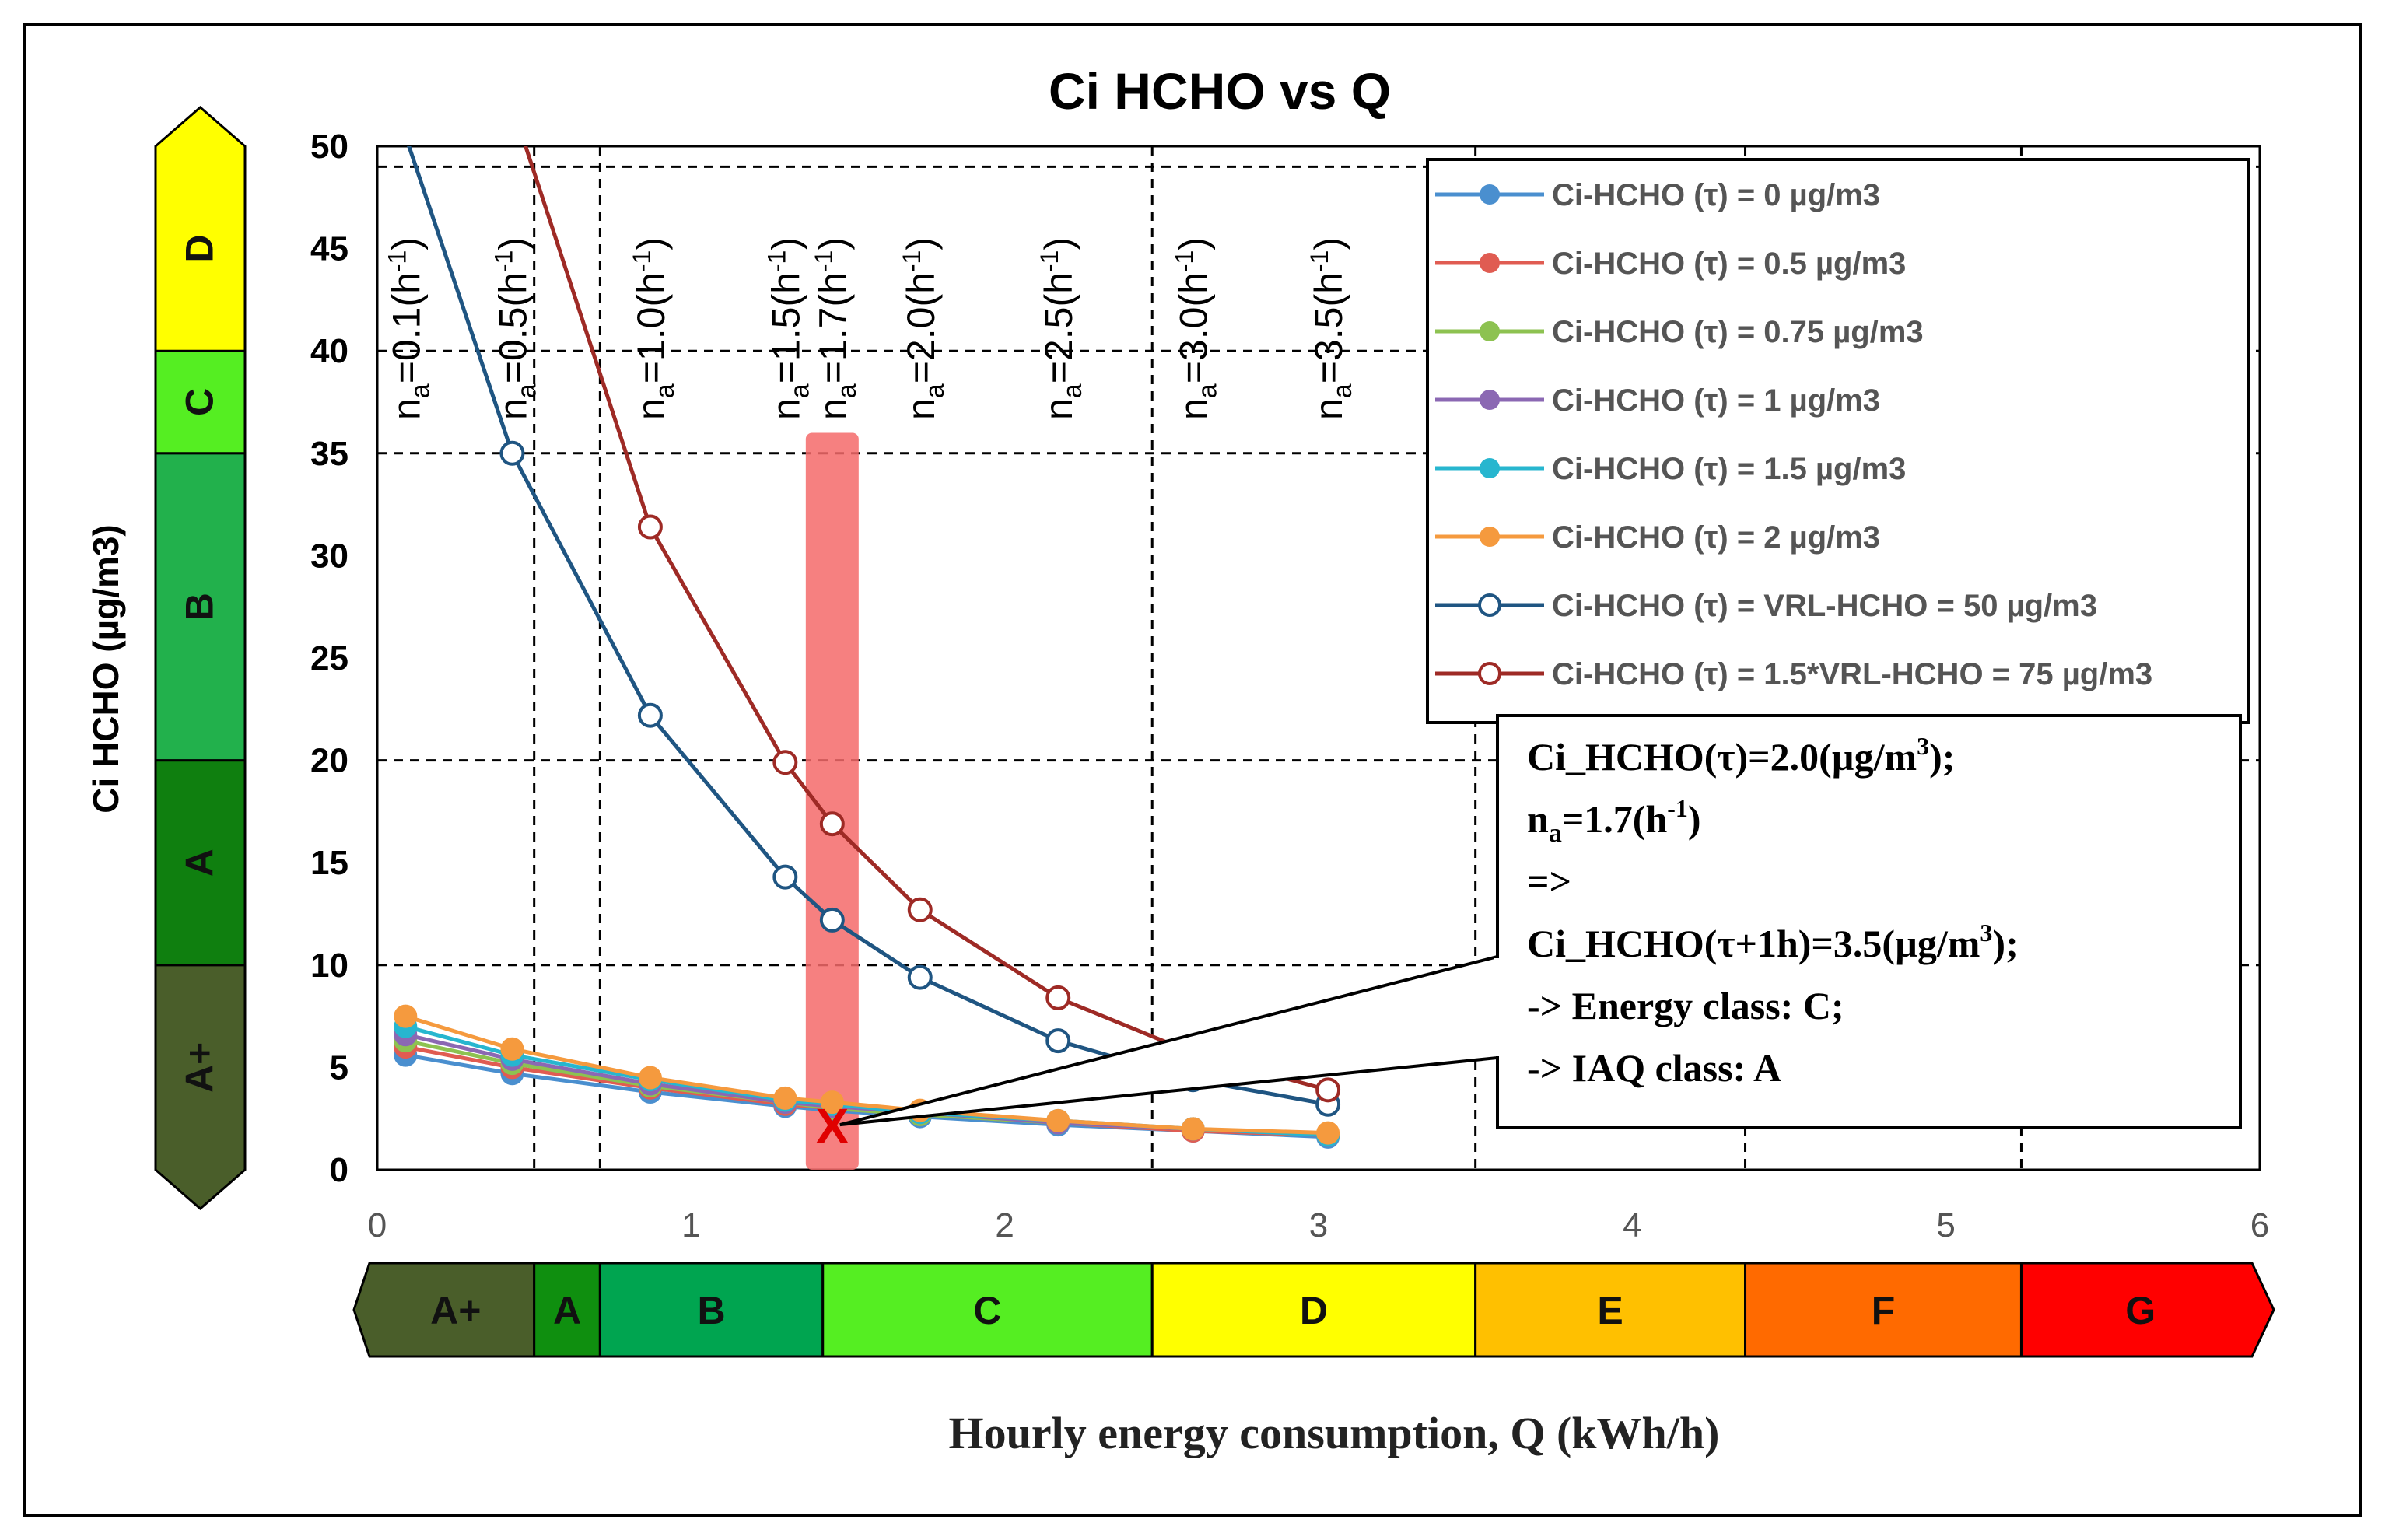  Describe the element at coordinates (1729, 264) in the screenshot. I see `legend-label: Ci-HCHO (τ) = 0.5 µg/m3` at that location.